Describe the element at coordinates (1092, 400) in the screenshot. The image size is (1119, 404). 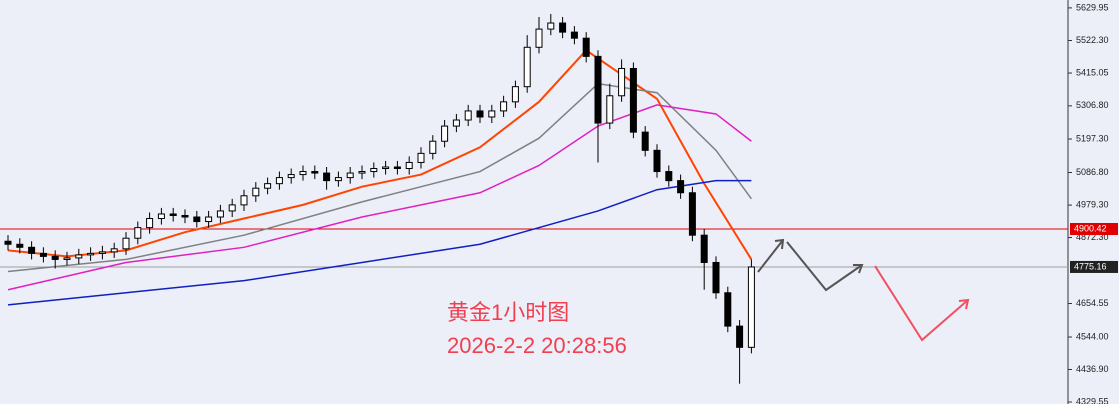
I see `y-tick-label: 4329.55` at that location.